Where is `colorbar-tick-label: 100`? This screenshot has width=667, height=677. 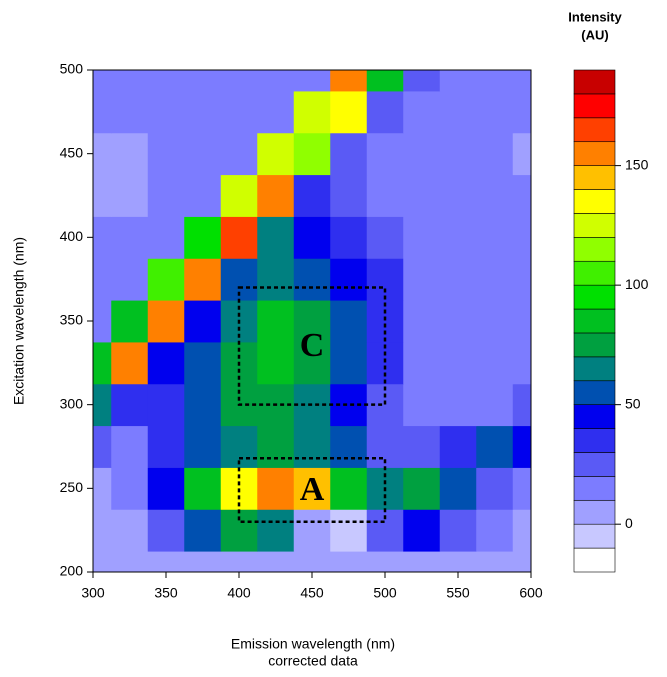 colorbar-tick-label: 100 is located at coordinates (637, 284).